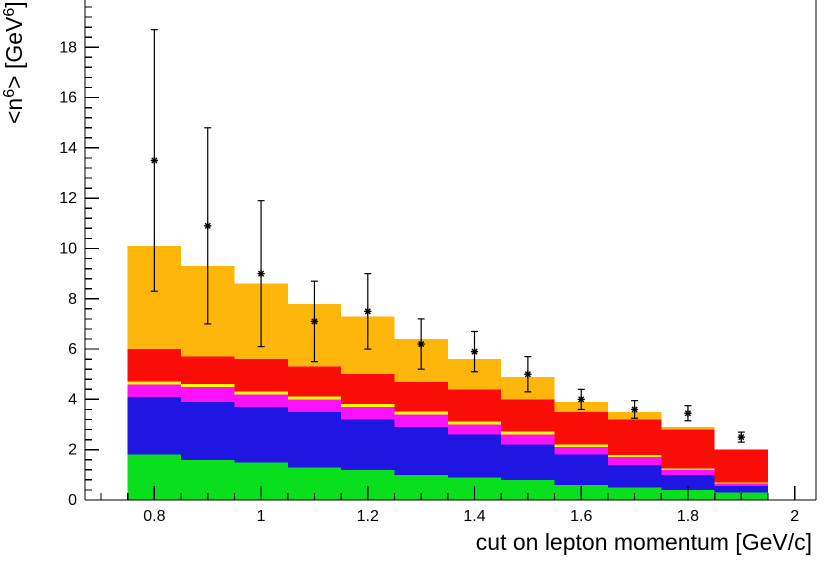  Describe the element at coordinates (68, 98) in the screenshot. I see `y-tick-label: 16` at that location.